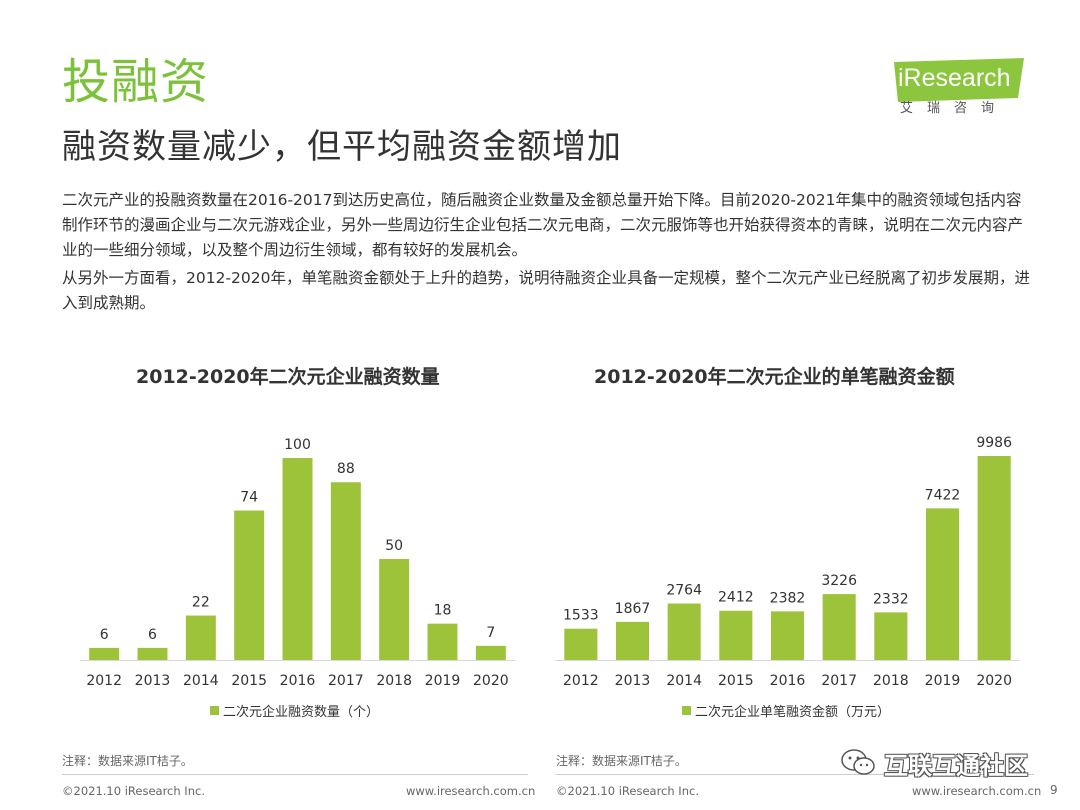  I want to click on data-label-2020: 9986, so click(994, 443).